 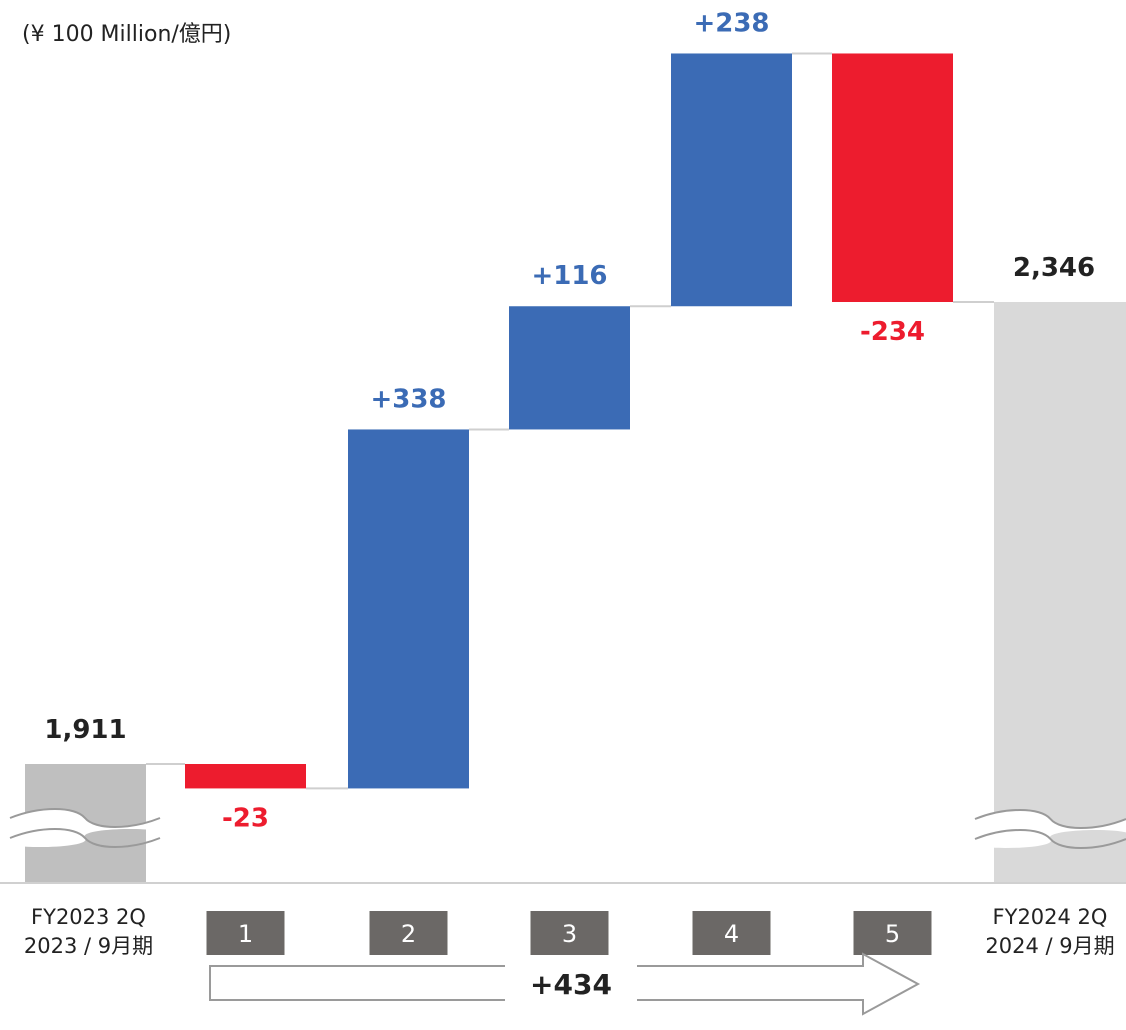 What do you see at coordinates (88, 946) in the screenshot?
I see `category-label-start-line2: 2023 / 9月期` at bounding box center [88, 946].